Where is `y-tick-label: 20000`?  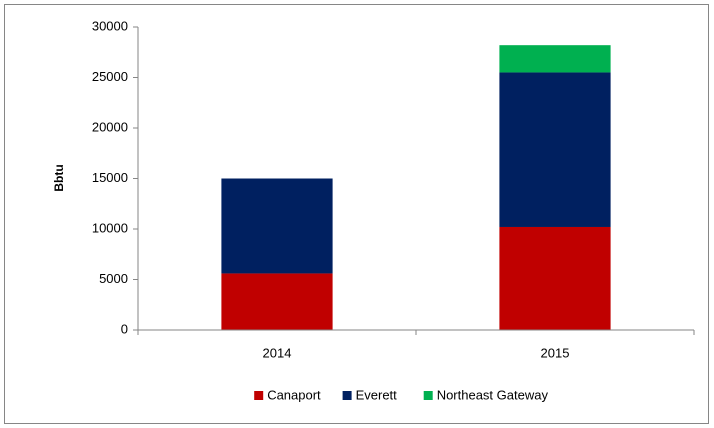 y-tick-label: 20000 is located at coordinates (110, 126).